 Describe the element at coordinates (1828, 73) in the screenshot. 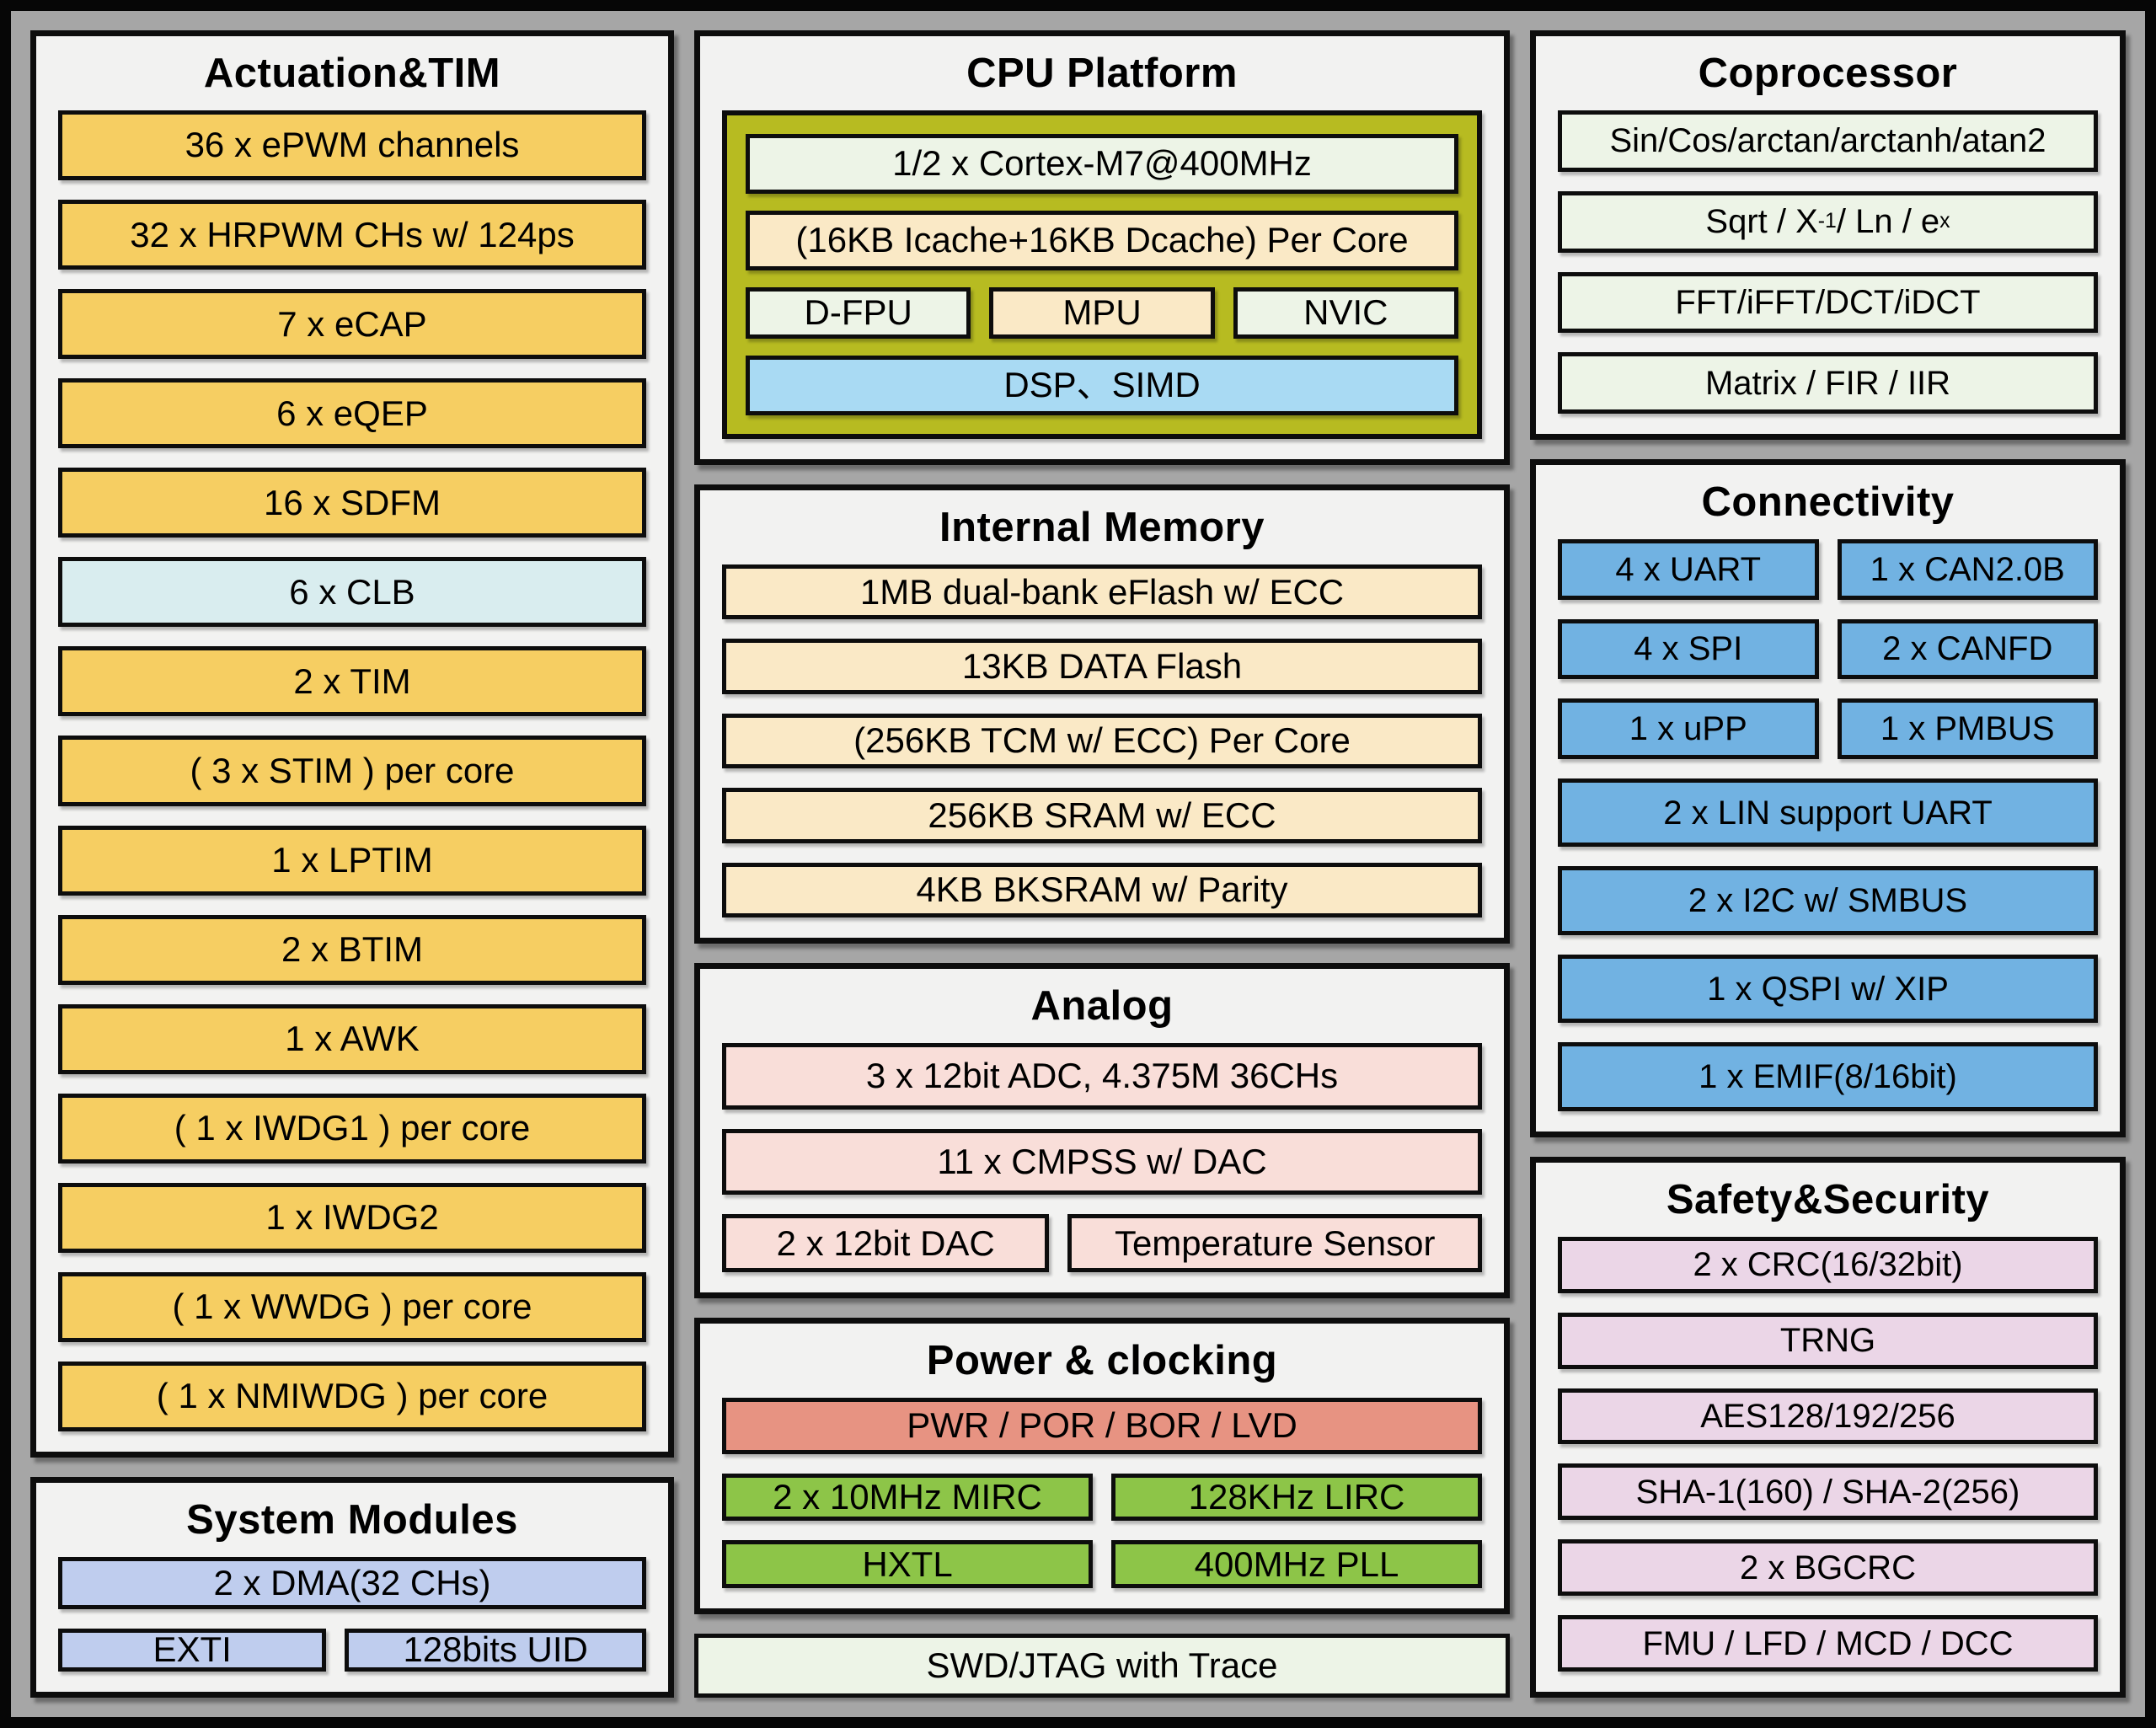

I see `section-title-coprocessor: Coprocessor` at that location.